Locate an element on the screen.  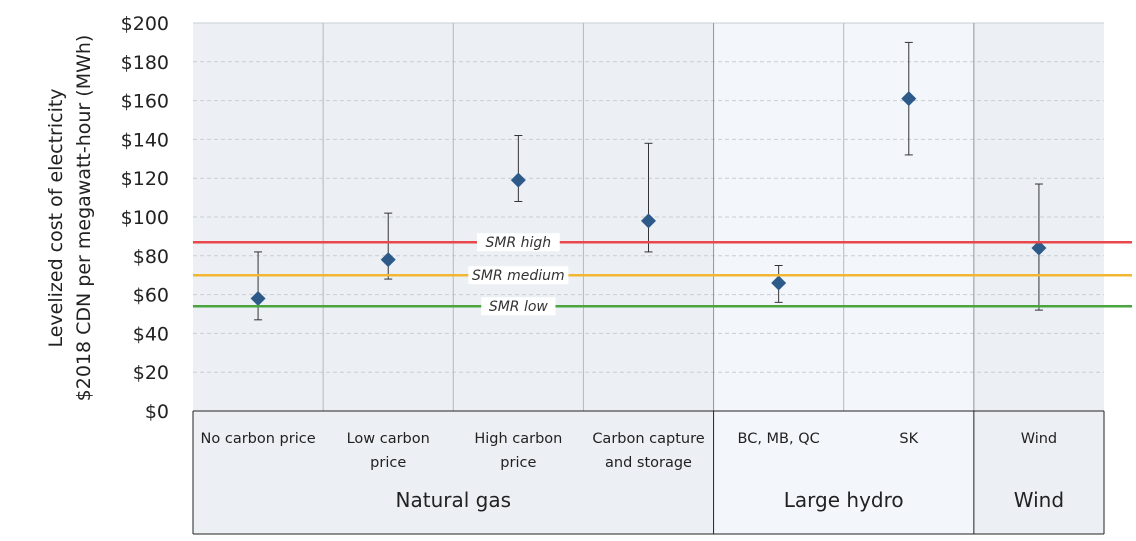
category-label: High carbon is located at coordinates (518, 439).